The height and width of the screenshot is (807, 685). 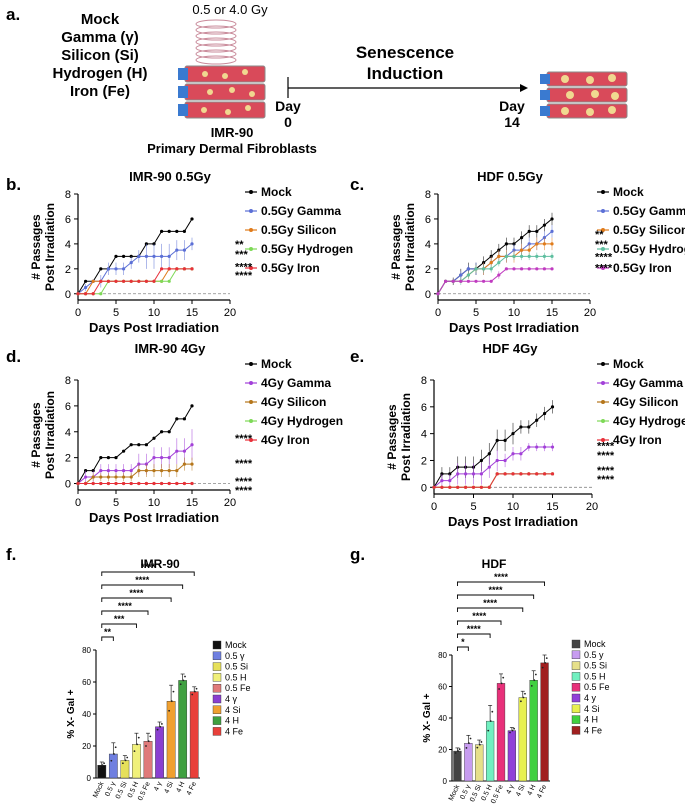 I want to click on x-tick-label: 4 Fe, so click(x=542, y=792).